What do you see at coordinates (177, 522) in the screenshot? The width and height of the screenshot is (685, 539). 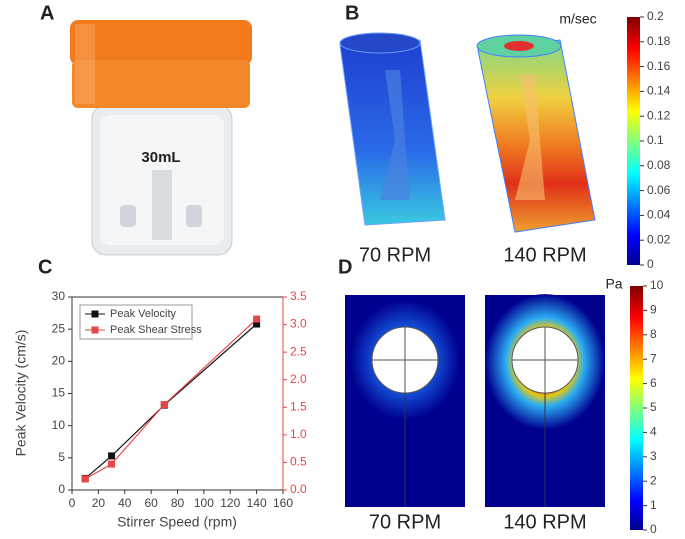 I see `x-axis-title: Stirrer Speed (rpm)` at bounding box center [177, 522].